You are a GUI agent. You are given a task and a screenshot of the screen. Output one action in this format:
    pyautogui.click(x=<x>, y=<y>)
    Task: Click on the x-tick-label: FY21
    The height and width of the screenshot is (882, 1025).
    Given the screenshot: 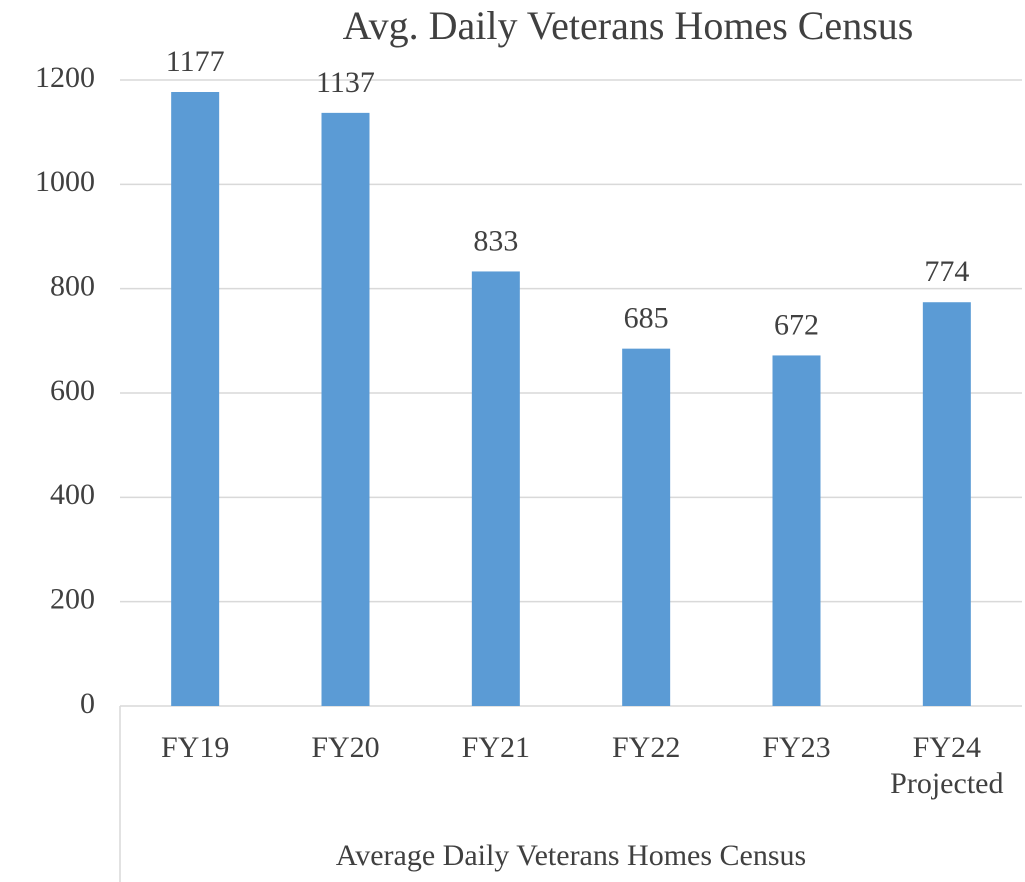 What is the action you would take?
    pyautogui.click(x=495, y=747)
    